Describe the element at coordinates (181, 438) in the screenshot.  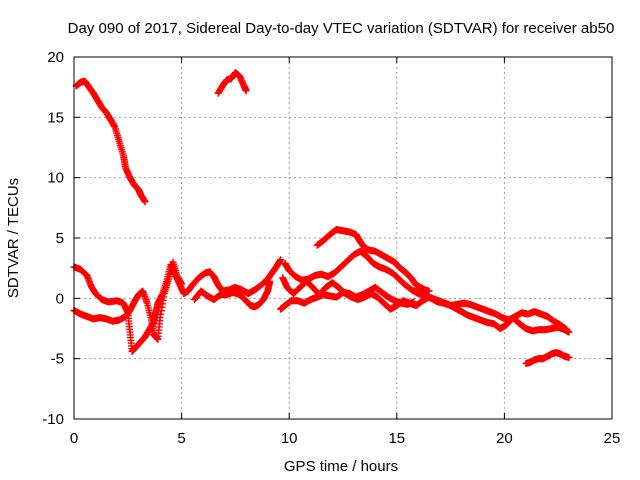
I see `x-tick-label: 5` at that location.